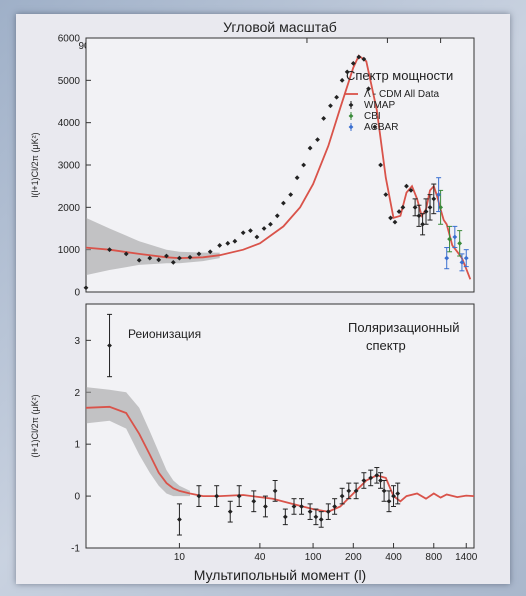 The image size is (526, 596). Describe the element at coordinates (280, 575) in the screenshot. I see `bottom-axis-title: Мультипольный момент (l)` at that location.